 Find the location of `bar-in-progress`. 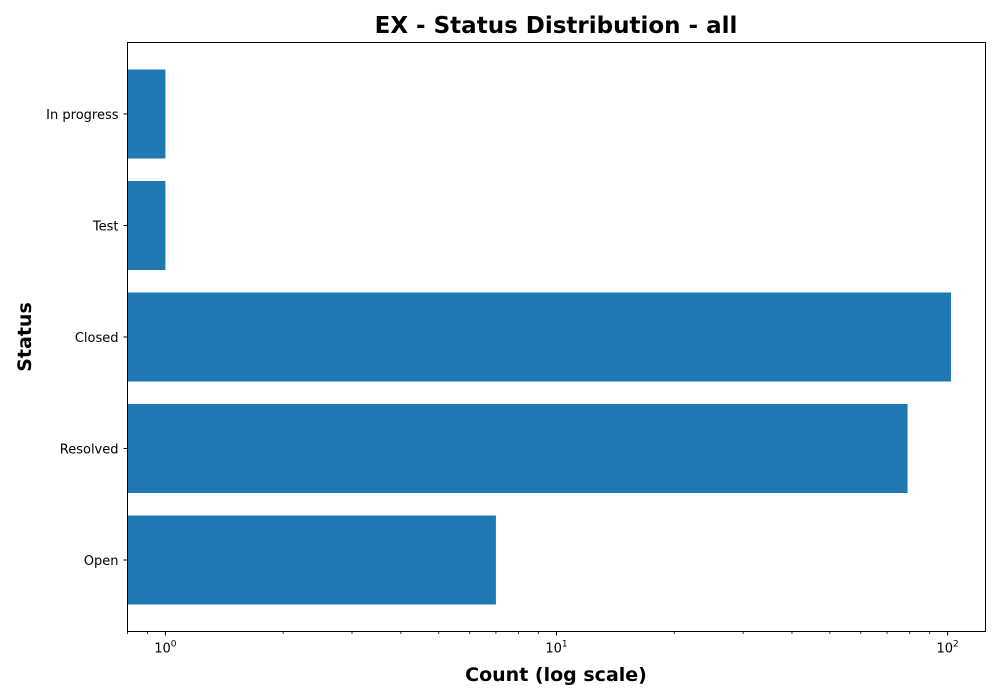

bar-in-progress is located at coordinates (146, 114).